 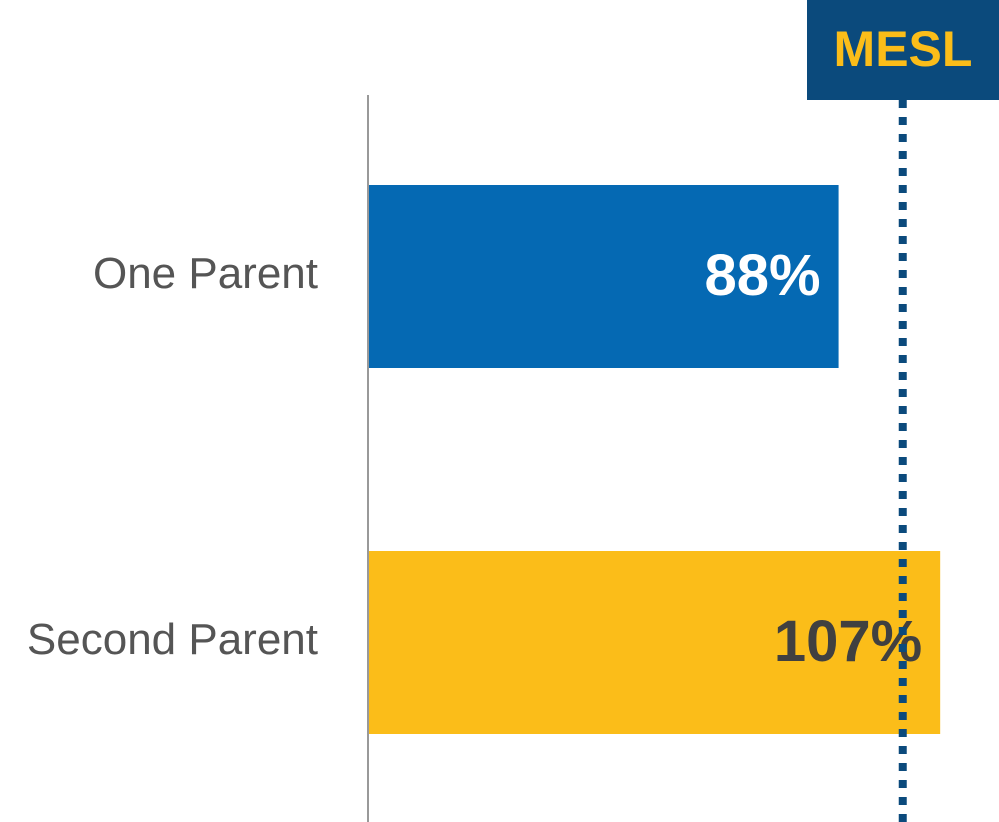 What do you see at coordinates (762, 275) in the screenshot?
I see `value-label: 88%` at bounding box center [762, 275].